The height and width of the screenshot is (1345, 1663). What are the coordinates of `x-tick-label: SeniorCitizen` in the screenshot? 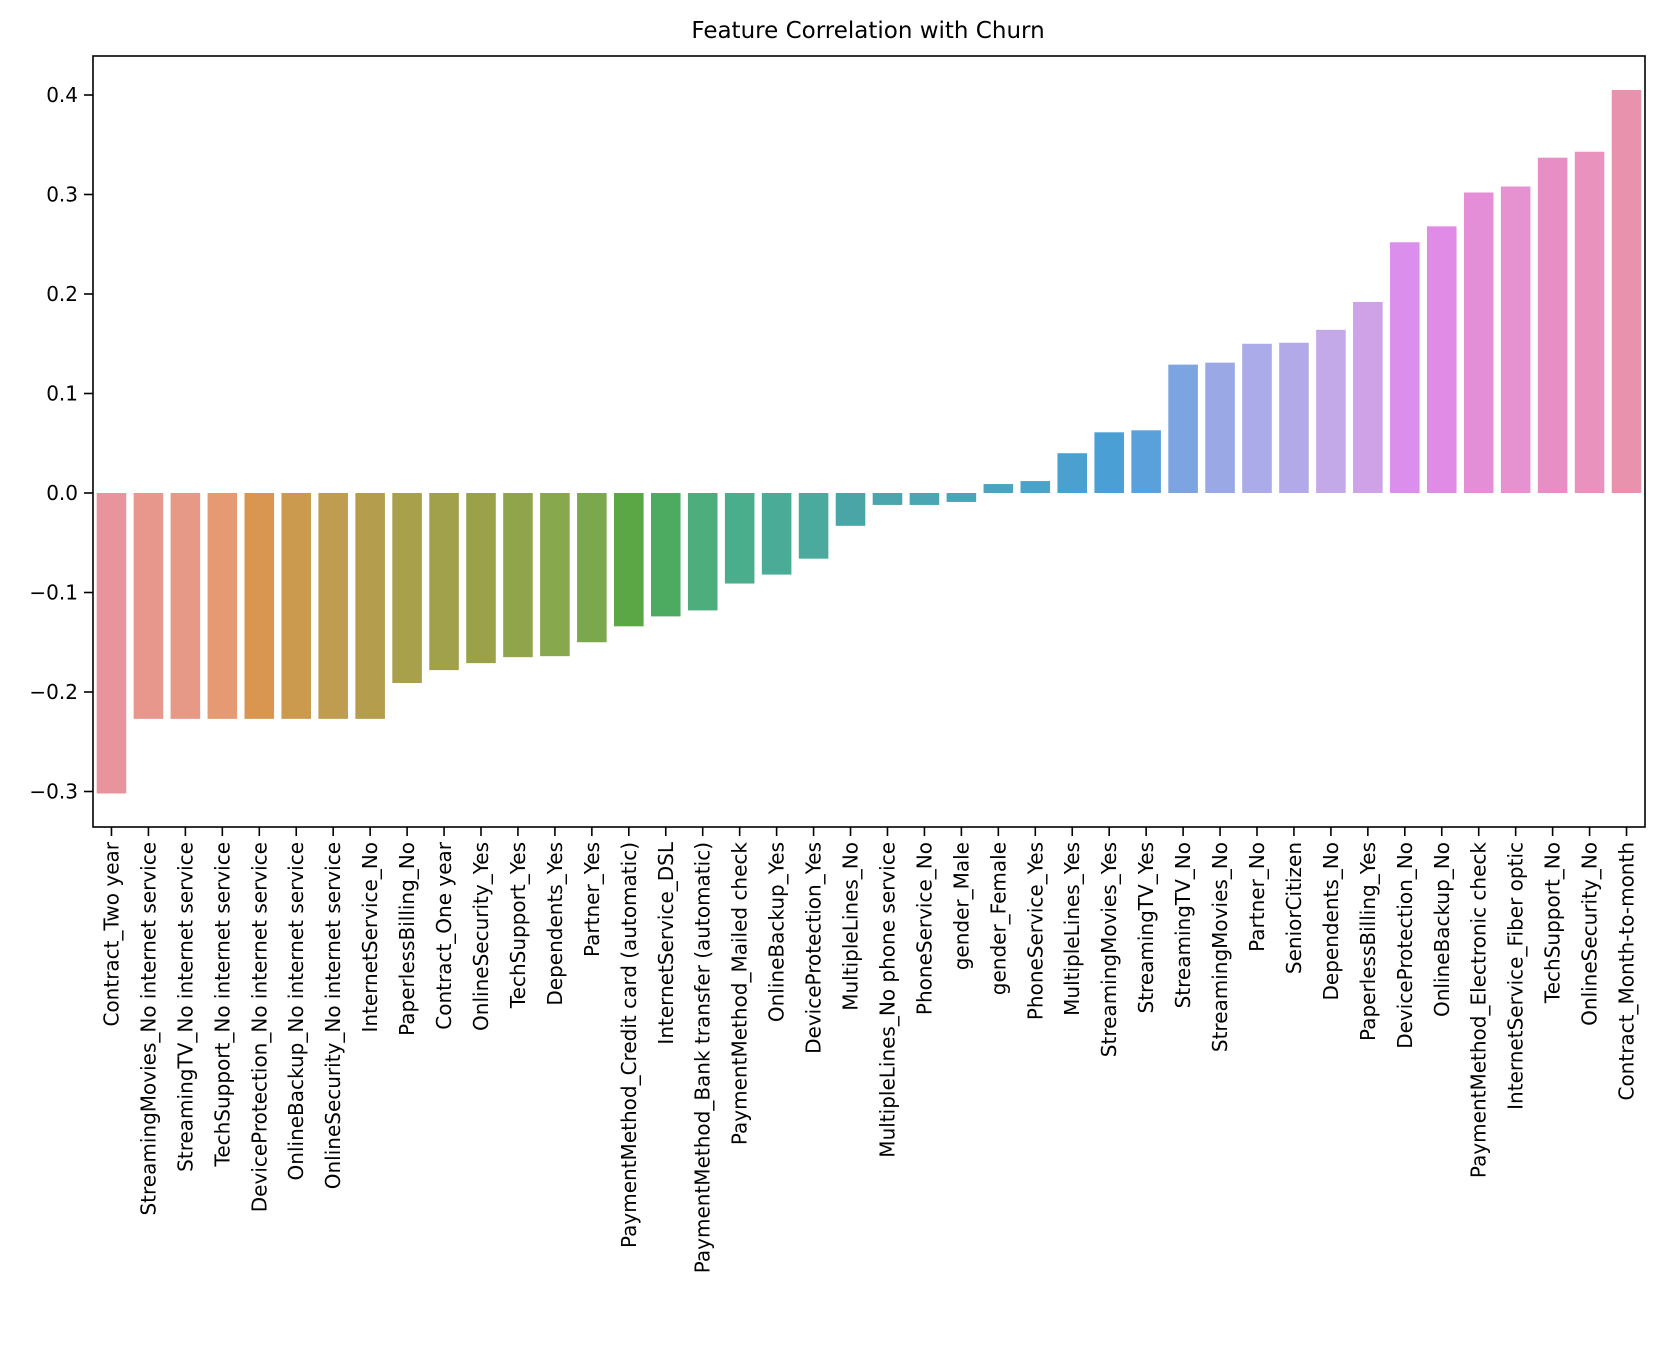 It's located at (1294, 908).